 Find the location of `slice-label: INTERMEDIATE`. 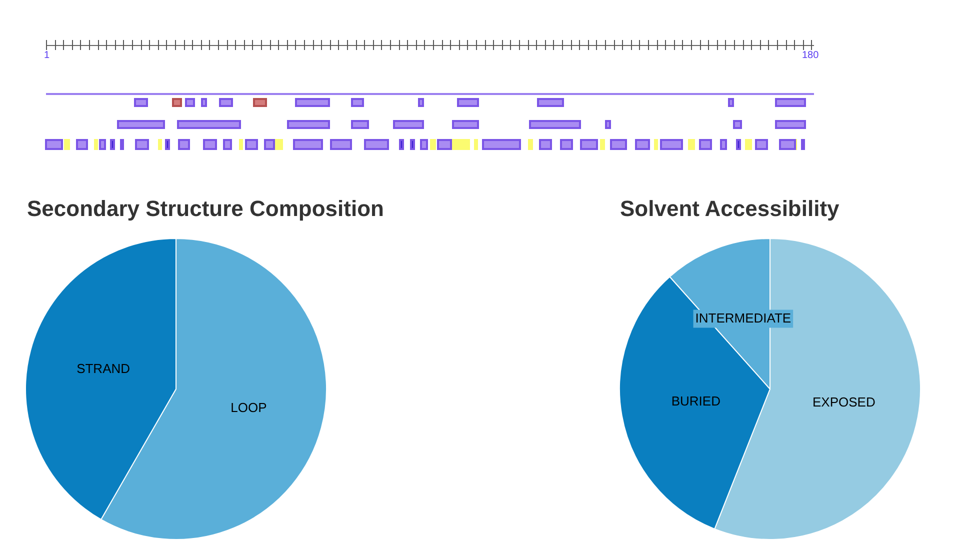

slice-label: INTERMEDIATE is located at coordinates (743, 318).